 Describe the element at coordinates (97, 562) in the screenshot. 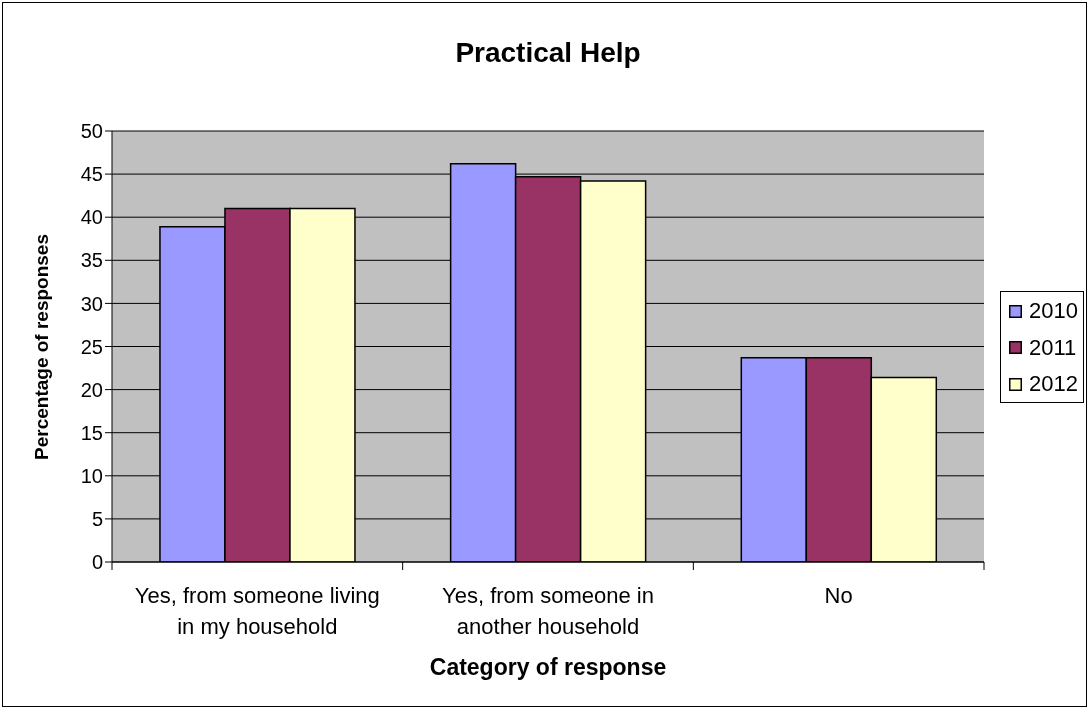

I see `y-tick-label: 0` at that location.